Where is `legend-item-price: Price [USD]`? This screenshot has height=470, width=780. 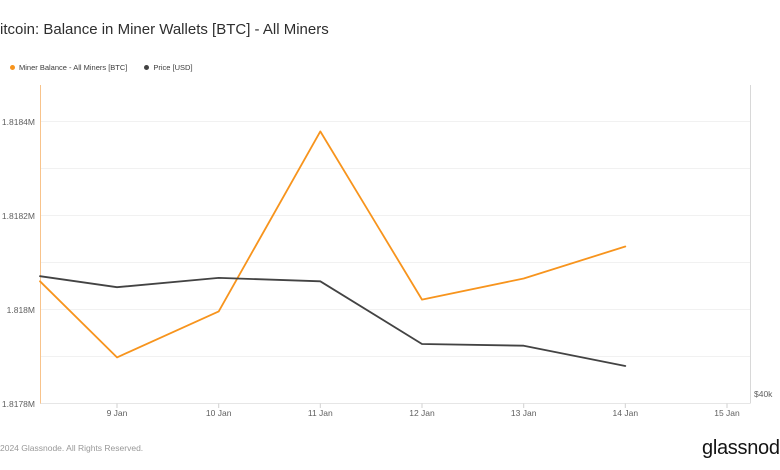 legend-item-price: Price [USD] is located at coordinates (168, 67).